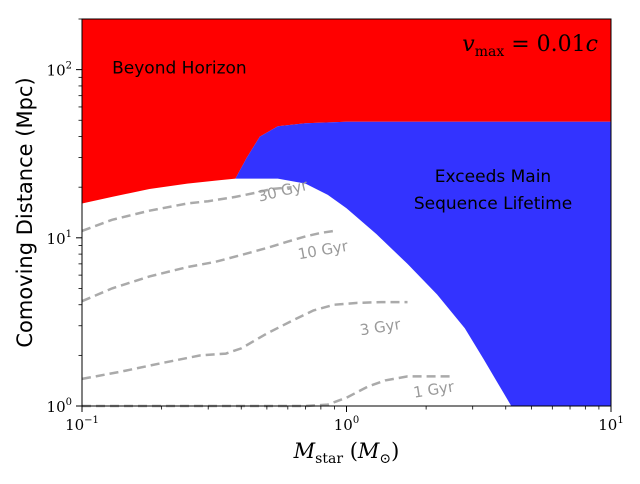 This screenshot has height=484, width=640. Describe the element at coordinates (59, 238) in the screenshot. I see `y-tick-label: 10¹` at that location.